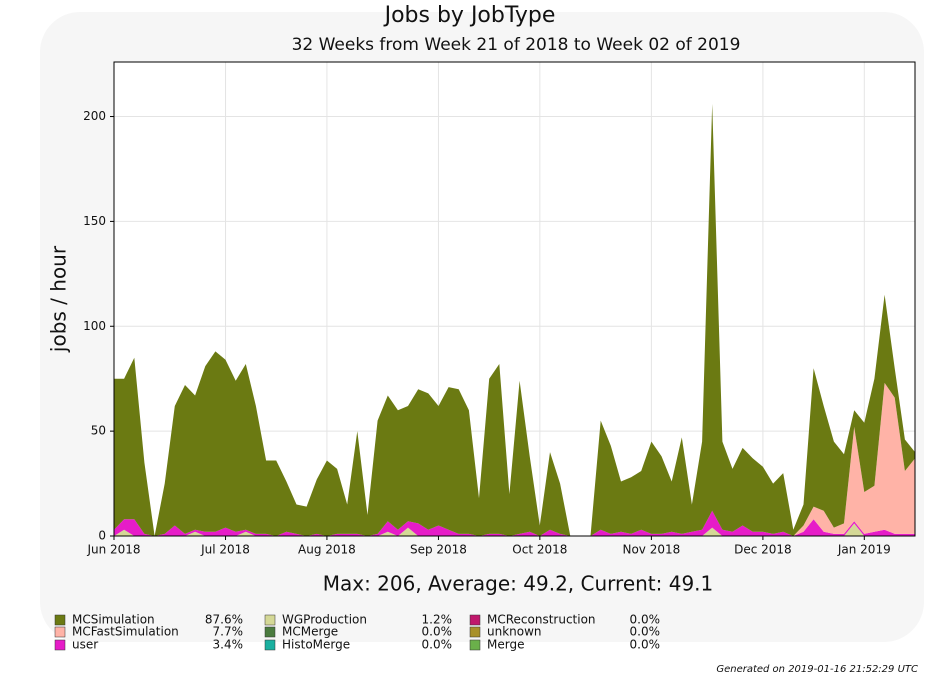 Image resolution: width=928 pixels, height=679 pixels. What do you see at coordinates (94, 221) in the screenshot?
I see `y-tick-label: 150` at bounding box center [94, 221].